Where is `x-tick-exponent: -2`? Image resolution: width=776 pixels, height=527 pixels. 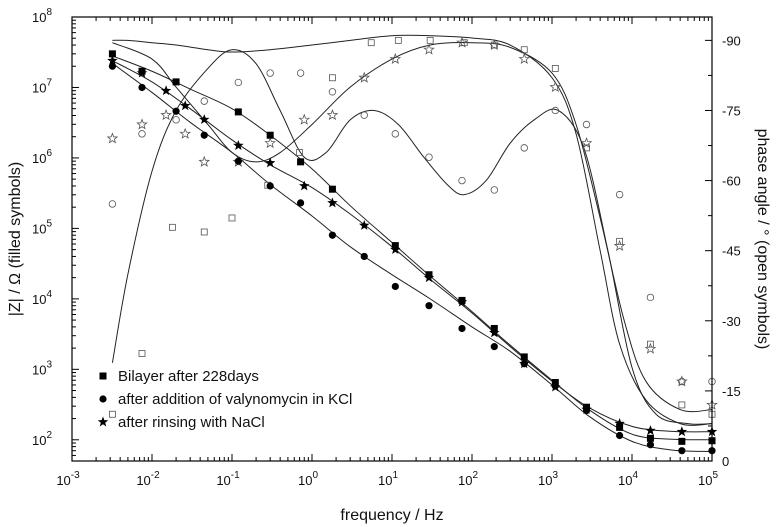
x-tick-exponent: -2 is located at coordinates (155, 475).